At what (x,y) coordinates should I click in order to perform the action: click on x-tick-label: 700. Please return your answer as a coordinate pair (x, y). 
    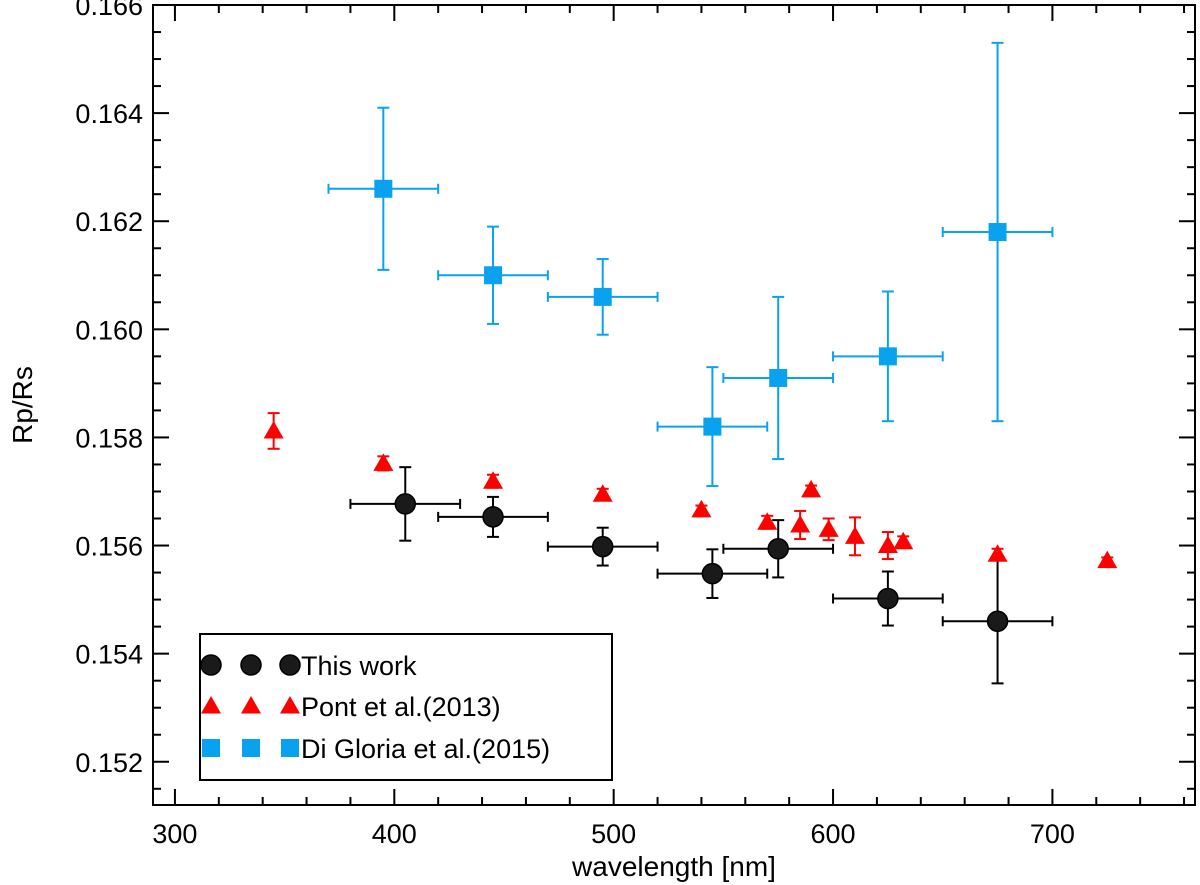
    Looking at the image, I should click on (1052, 834).